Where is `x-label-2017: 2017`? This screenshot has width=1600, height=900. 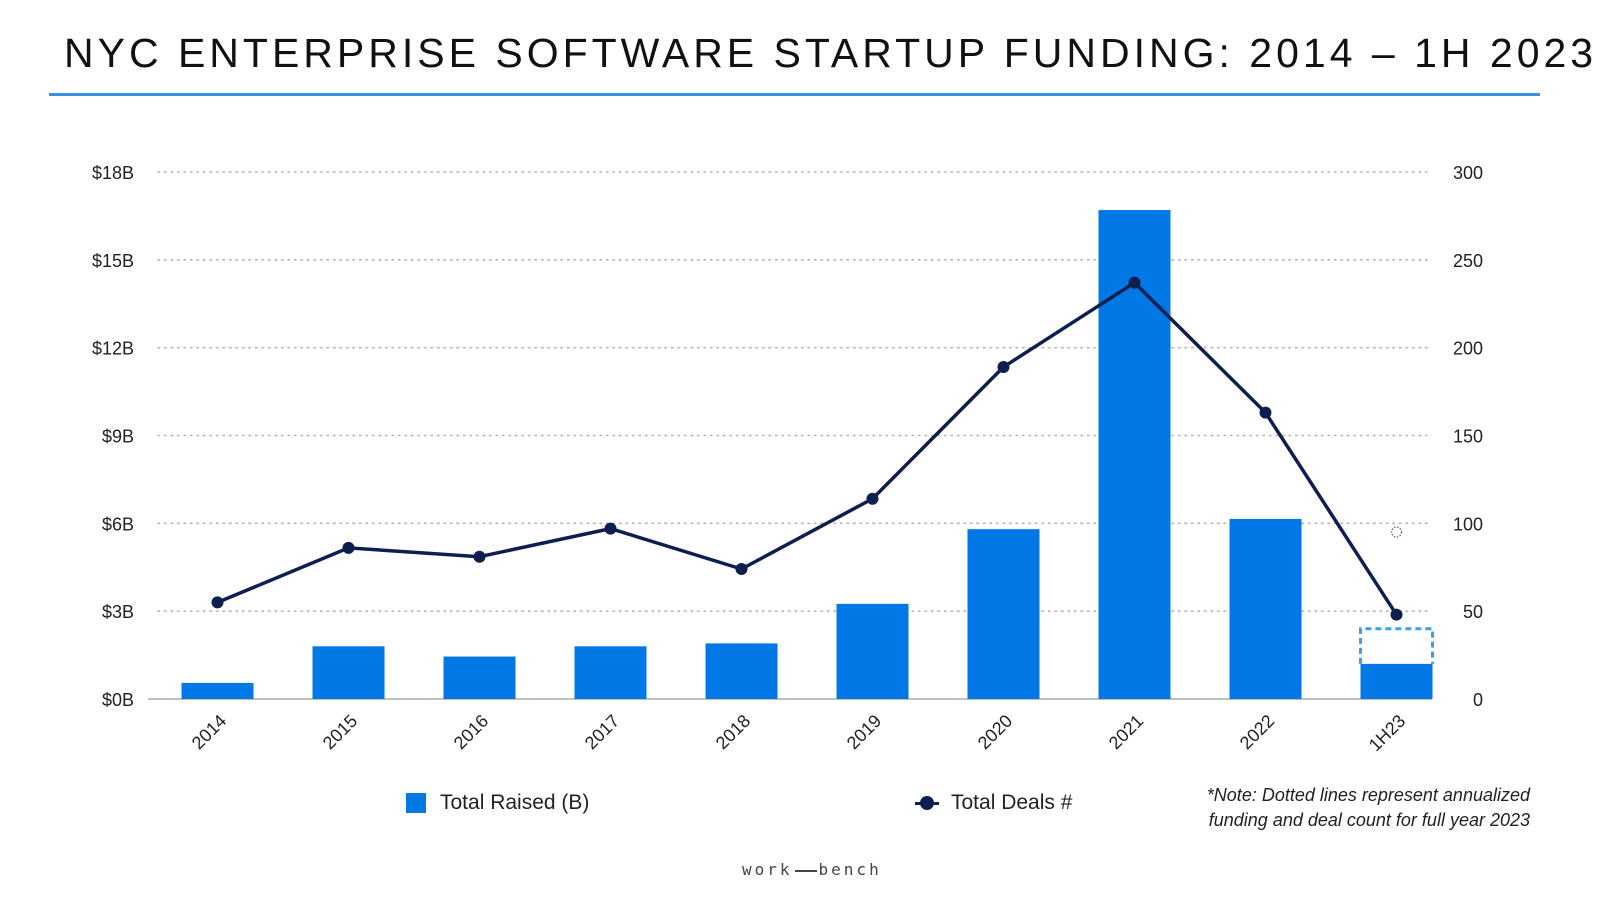 x-label-2017: 2017 is located at coordinates (602, 732).